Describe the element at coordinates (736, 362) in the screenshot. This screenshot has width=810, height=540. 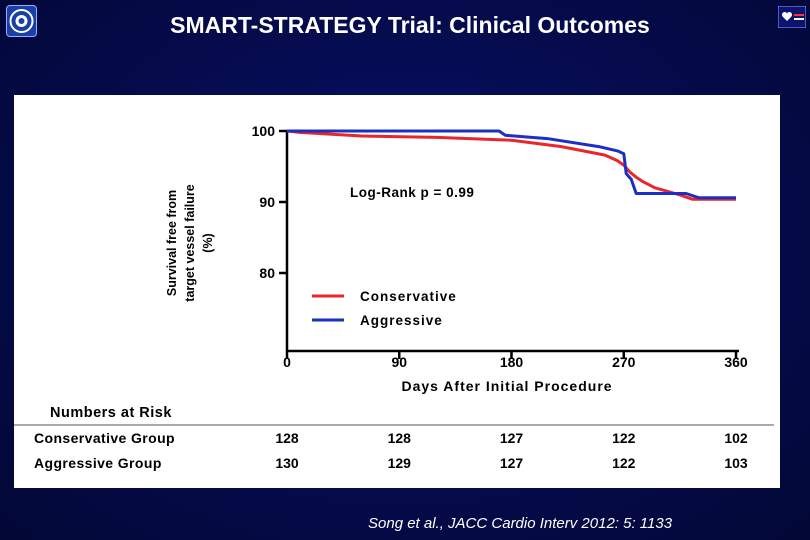
I see `x-tick-label-360: 360` at that location.